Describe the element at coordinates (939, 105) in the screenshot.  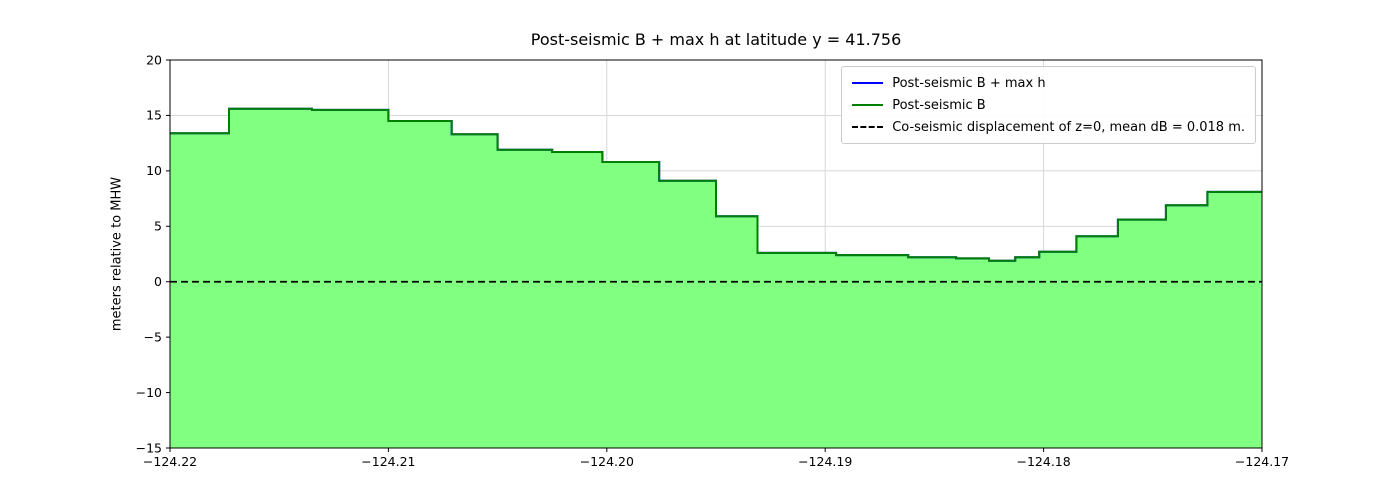
I see `legend-label: Post-seismic B` at that location.